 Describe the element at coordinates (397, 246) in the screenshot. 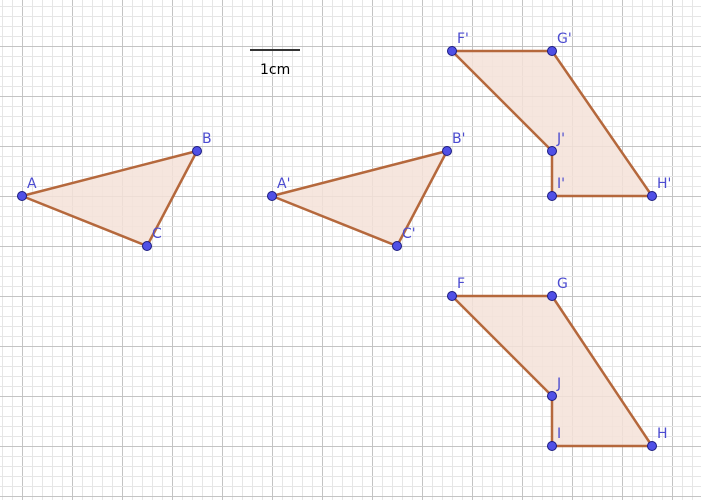

I see `point-c-prime` at that location.